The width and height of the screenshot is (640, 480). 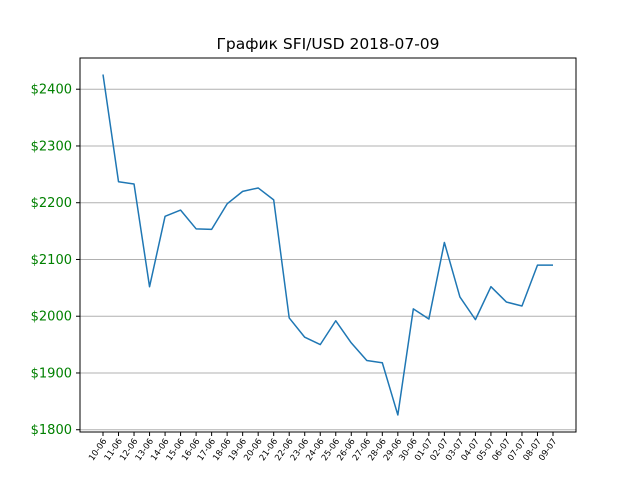 What do you see at coordinates (51, 146) in the screenshot?
I see `y-tick-label: $2300` at bounding box center [51, 146].